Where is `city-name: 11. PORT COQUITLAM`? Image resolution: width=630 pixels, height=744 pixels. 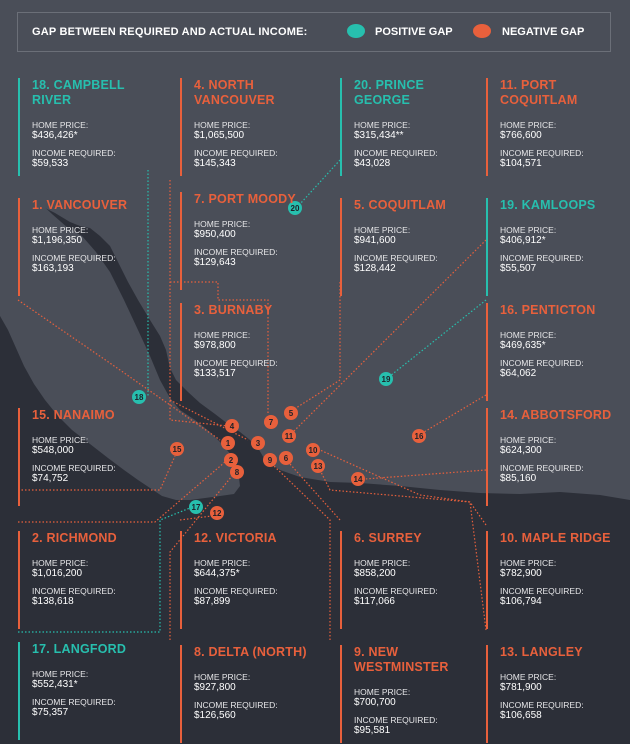 city-name: 11. PORT COQUITLAM is located at coordinates (539, 92).